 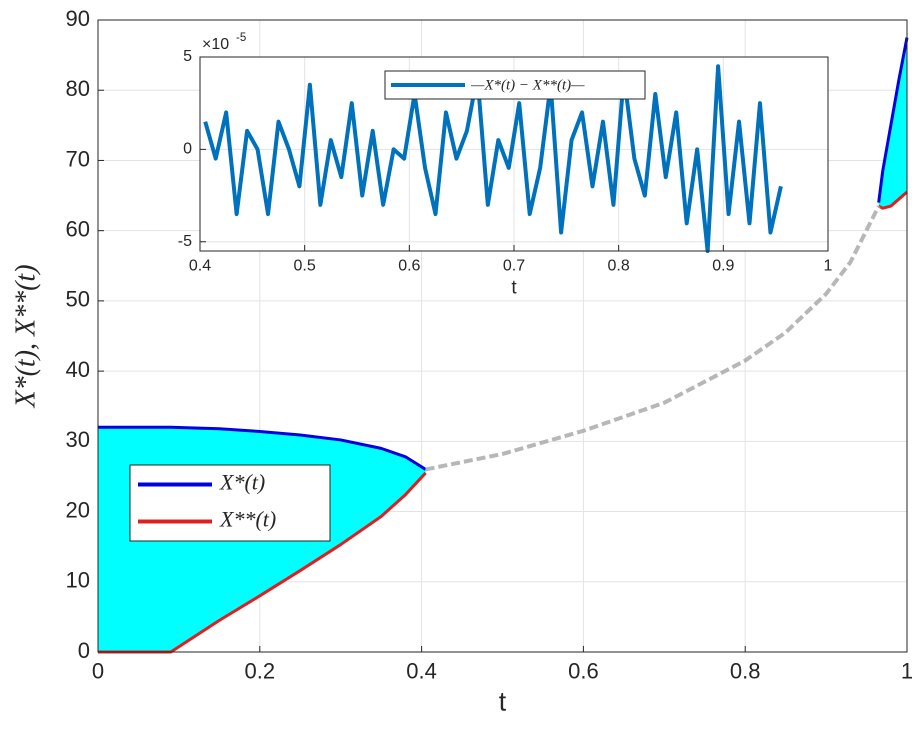 What do you see at coordinates (260, 671) in the screenshot?
I see `x-tick-label: 0.2` at bounding box center [260, 671].